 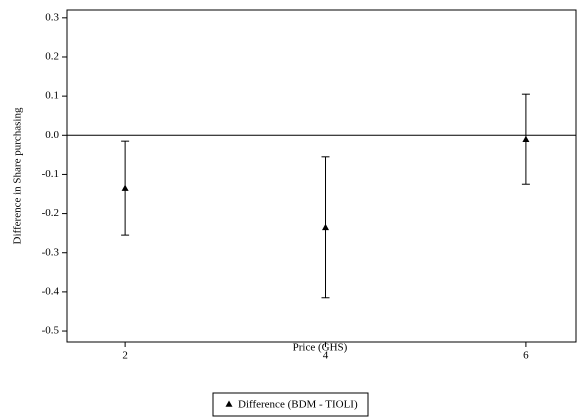 What do you see at coordinates (326, 356) in the screenshot?
I see `x-tick-label: 4` at bounding box center [326, 356].